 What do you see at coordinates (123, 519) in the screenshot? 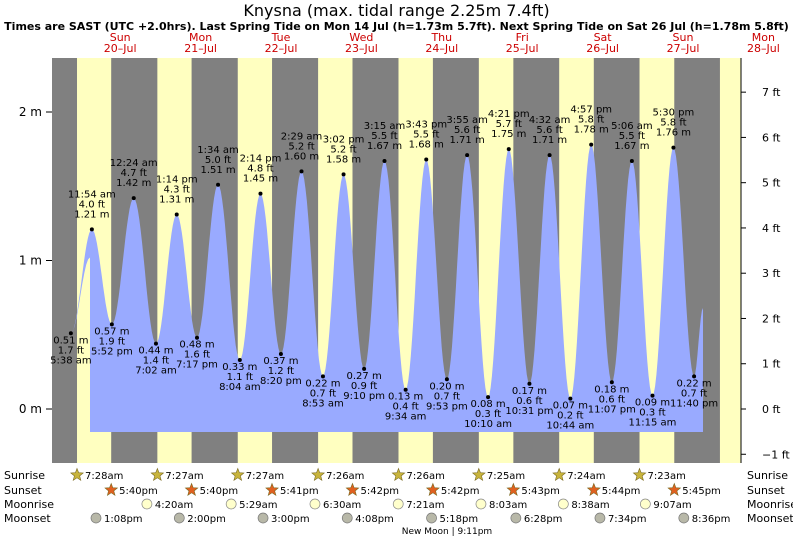
I see `moonset-time: 1:08pm` at bounding box center [123, 519].